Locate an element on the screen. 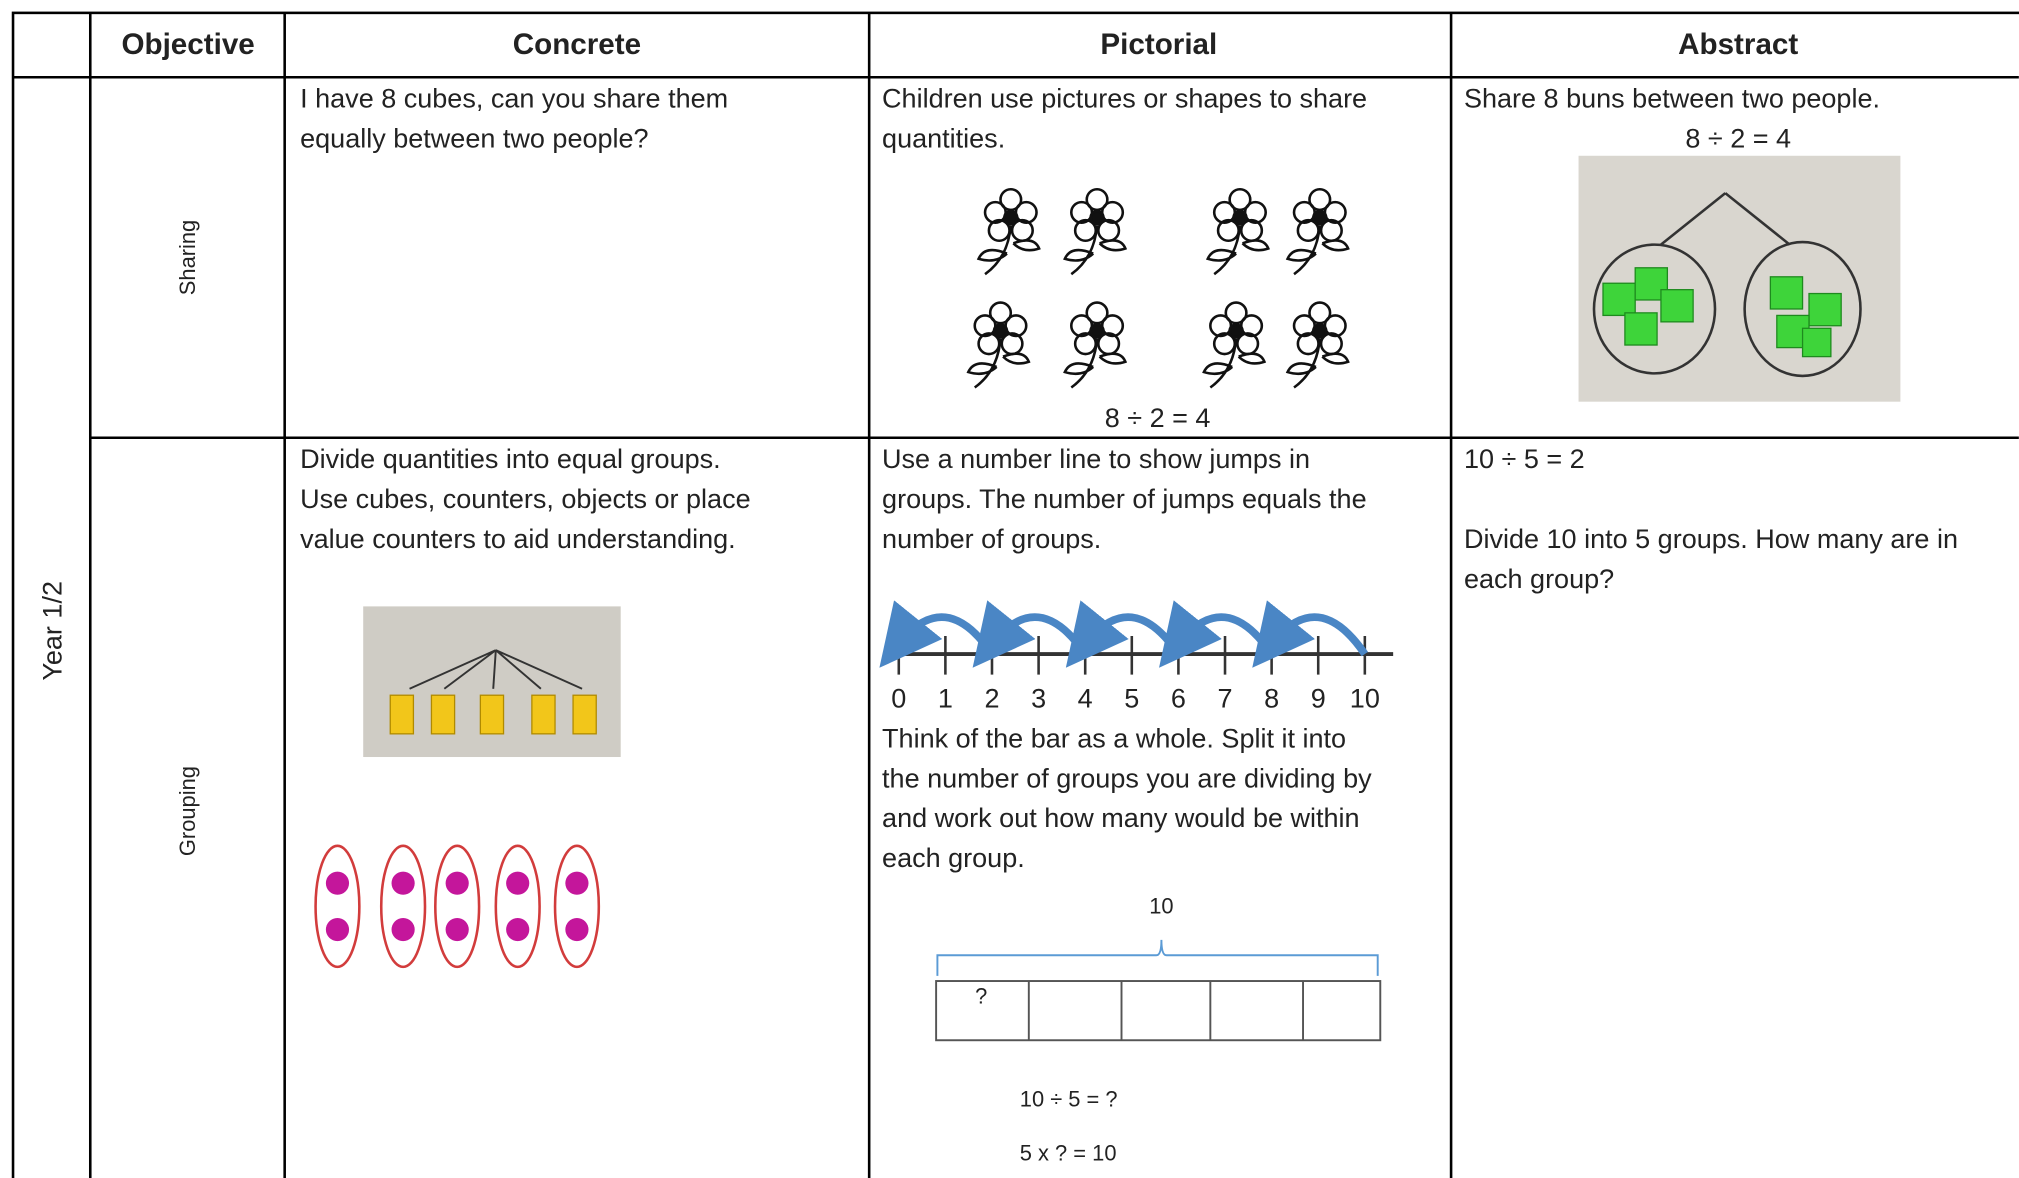 The height and width of the screenshot is (1178, 2019). bar-model is located at coordinates (1158, 990).